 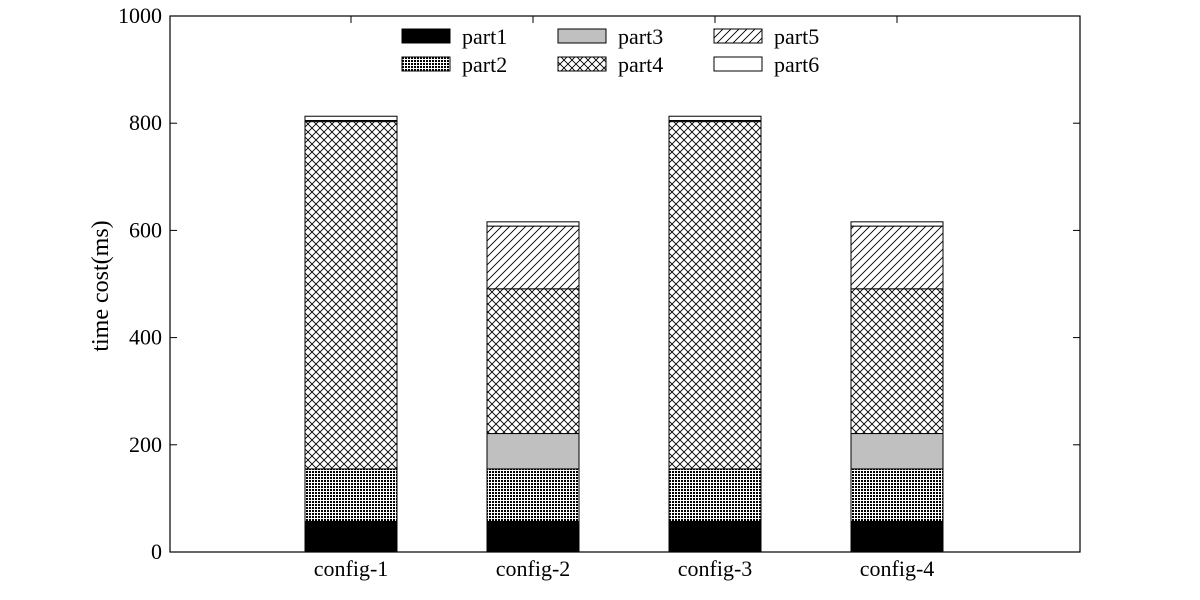 What do you see at coordinates (738, 36) in the screenshot?
I see `legend-swatch-part5` at bounding box center [738, 36].